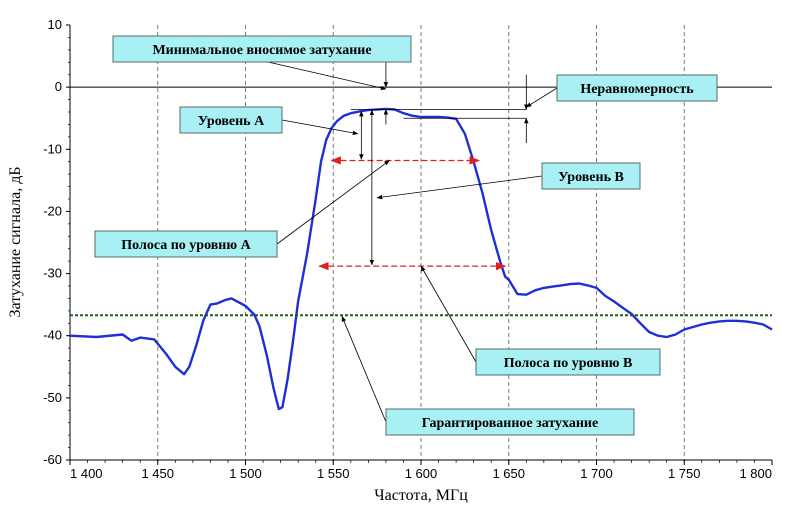  I want to click on label-band-a-box, so click(186, 244).